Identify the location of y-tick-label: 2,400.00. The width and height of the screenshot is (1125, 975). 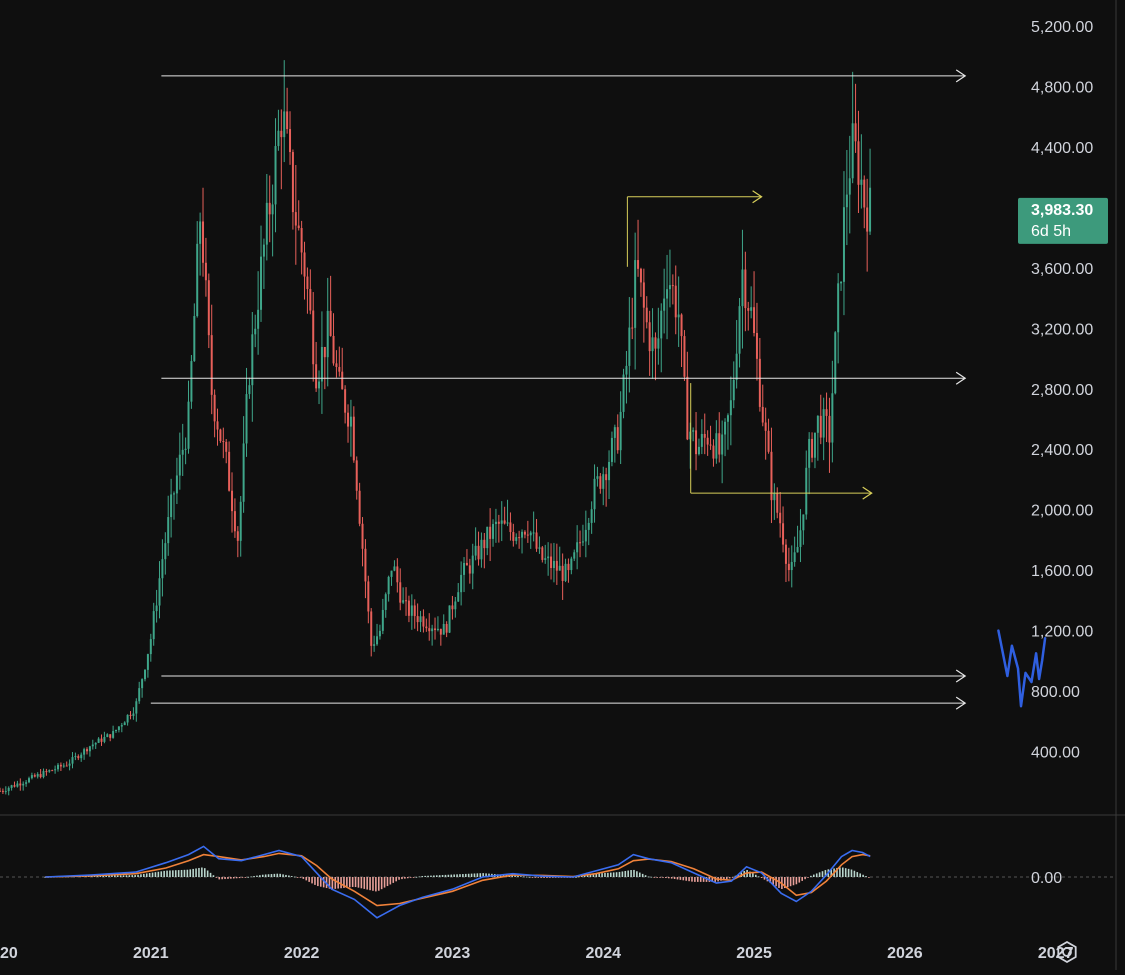
(1062, 450).